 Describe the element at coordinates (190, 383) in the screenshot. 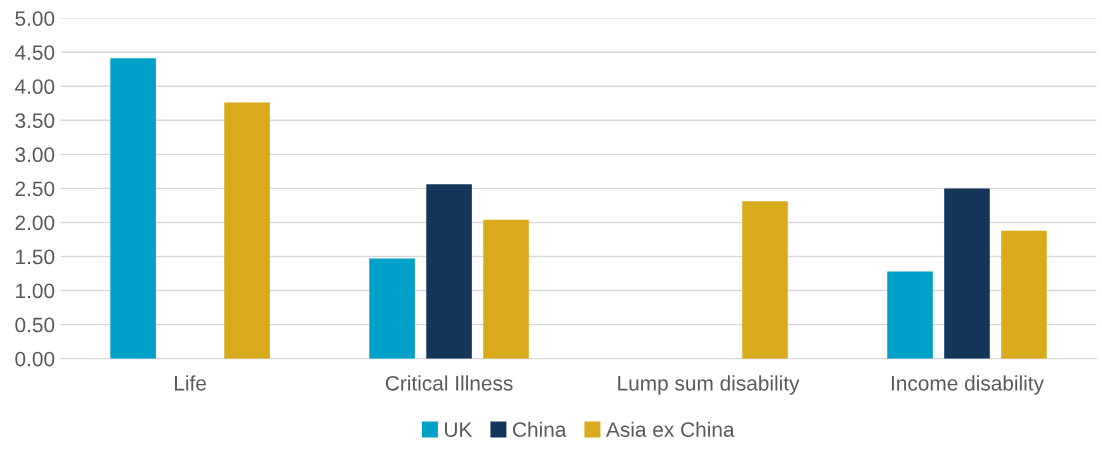

I see `x-tick-label: Life` at that location.